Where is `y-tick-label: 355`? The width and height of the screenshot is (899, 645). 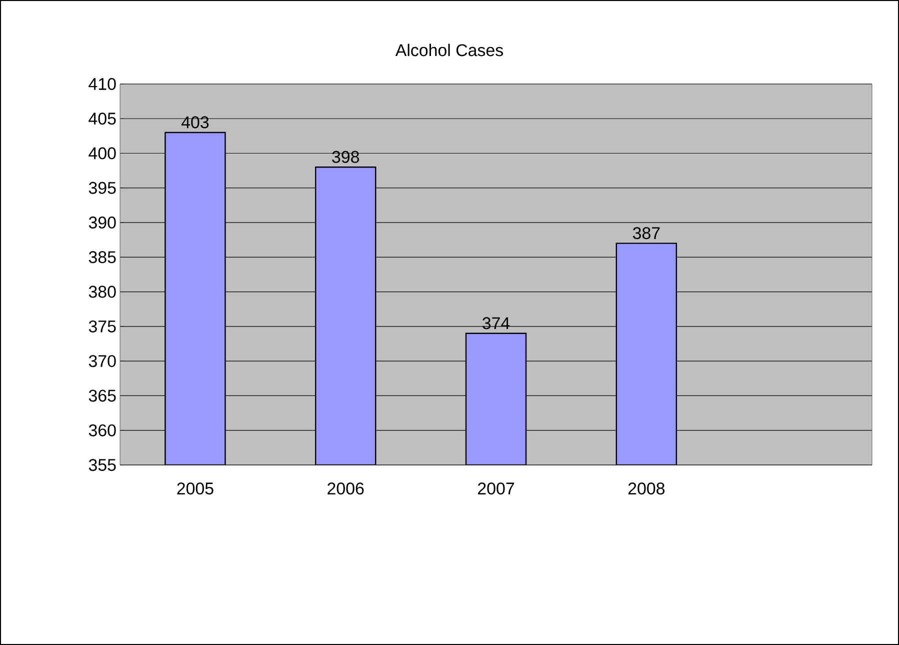
y-tick-label: 355 is located at coordinates (102, 464).